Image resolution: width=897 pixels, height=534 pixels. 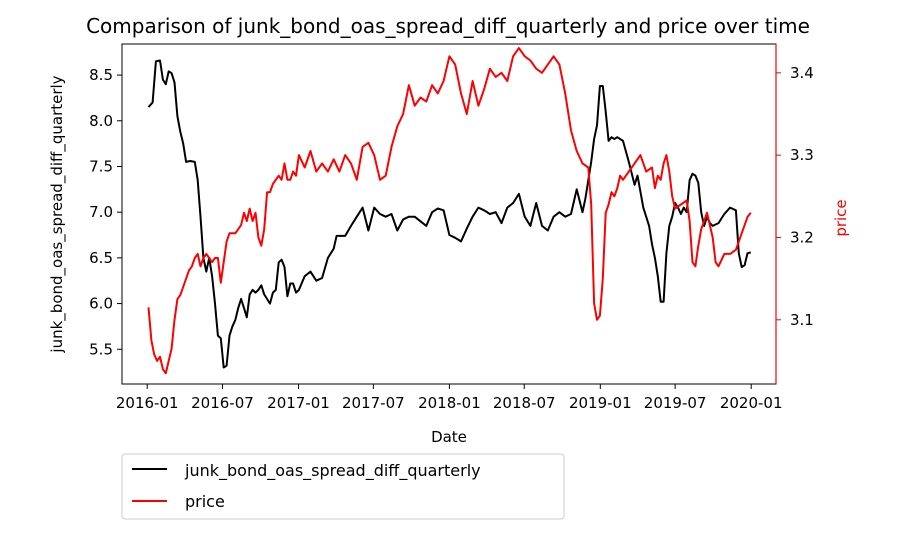 I want to click on y-left-tick-label: 7.0, so click(x=101, y=212).